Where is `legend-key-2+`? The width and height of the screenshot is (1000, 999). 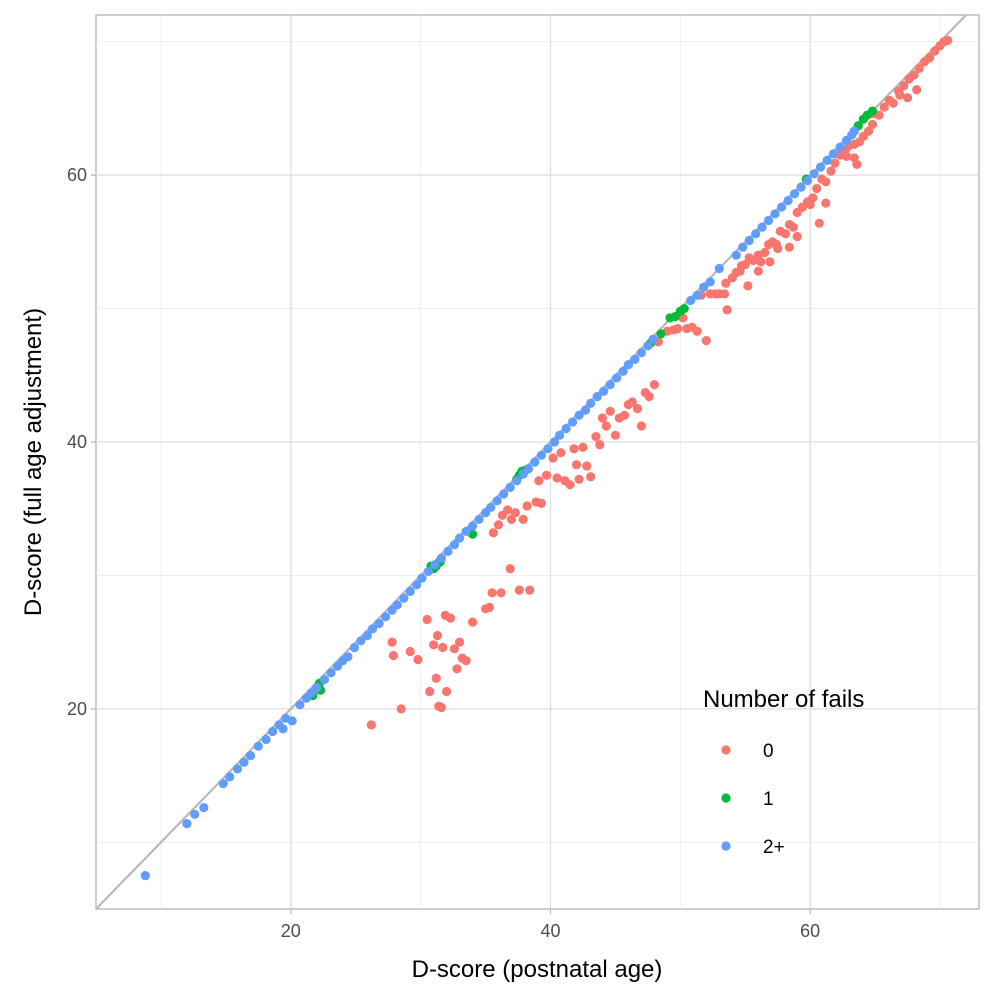
legend-key-2+ is located at coordinates (726, 846).